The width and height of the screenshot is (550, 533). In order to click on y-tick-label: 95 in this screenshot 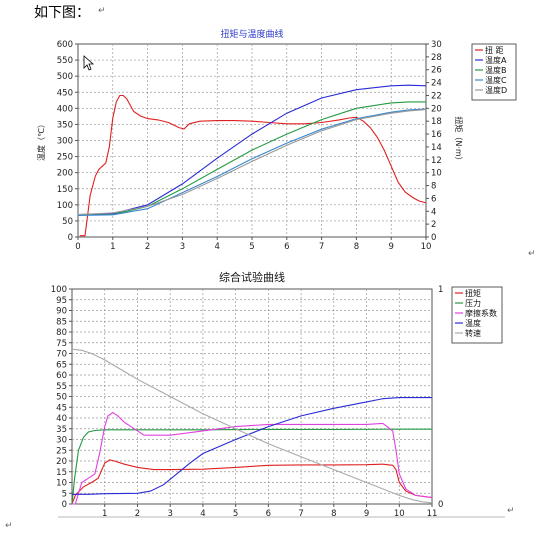, I will do `click(61, 301)`.